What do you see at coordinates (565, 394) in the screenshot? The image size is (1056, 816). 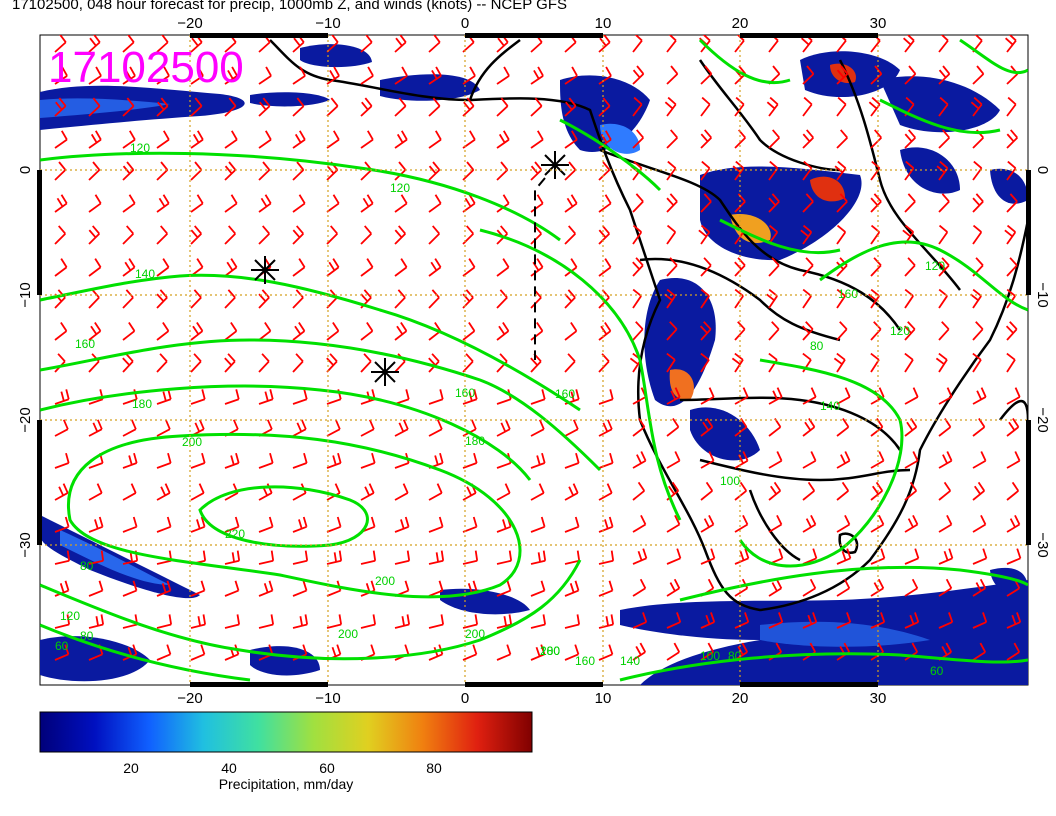 I see `contour-label: 160` at bounding box center [565, 394].